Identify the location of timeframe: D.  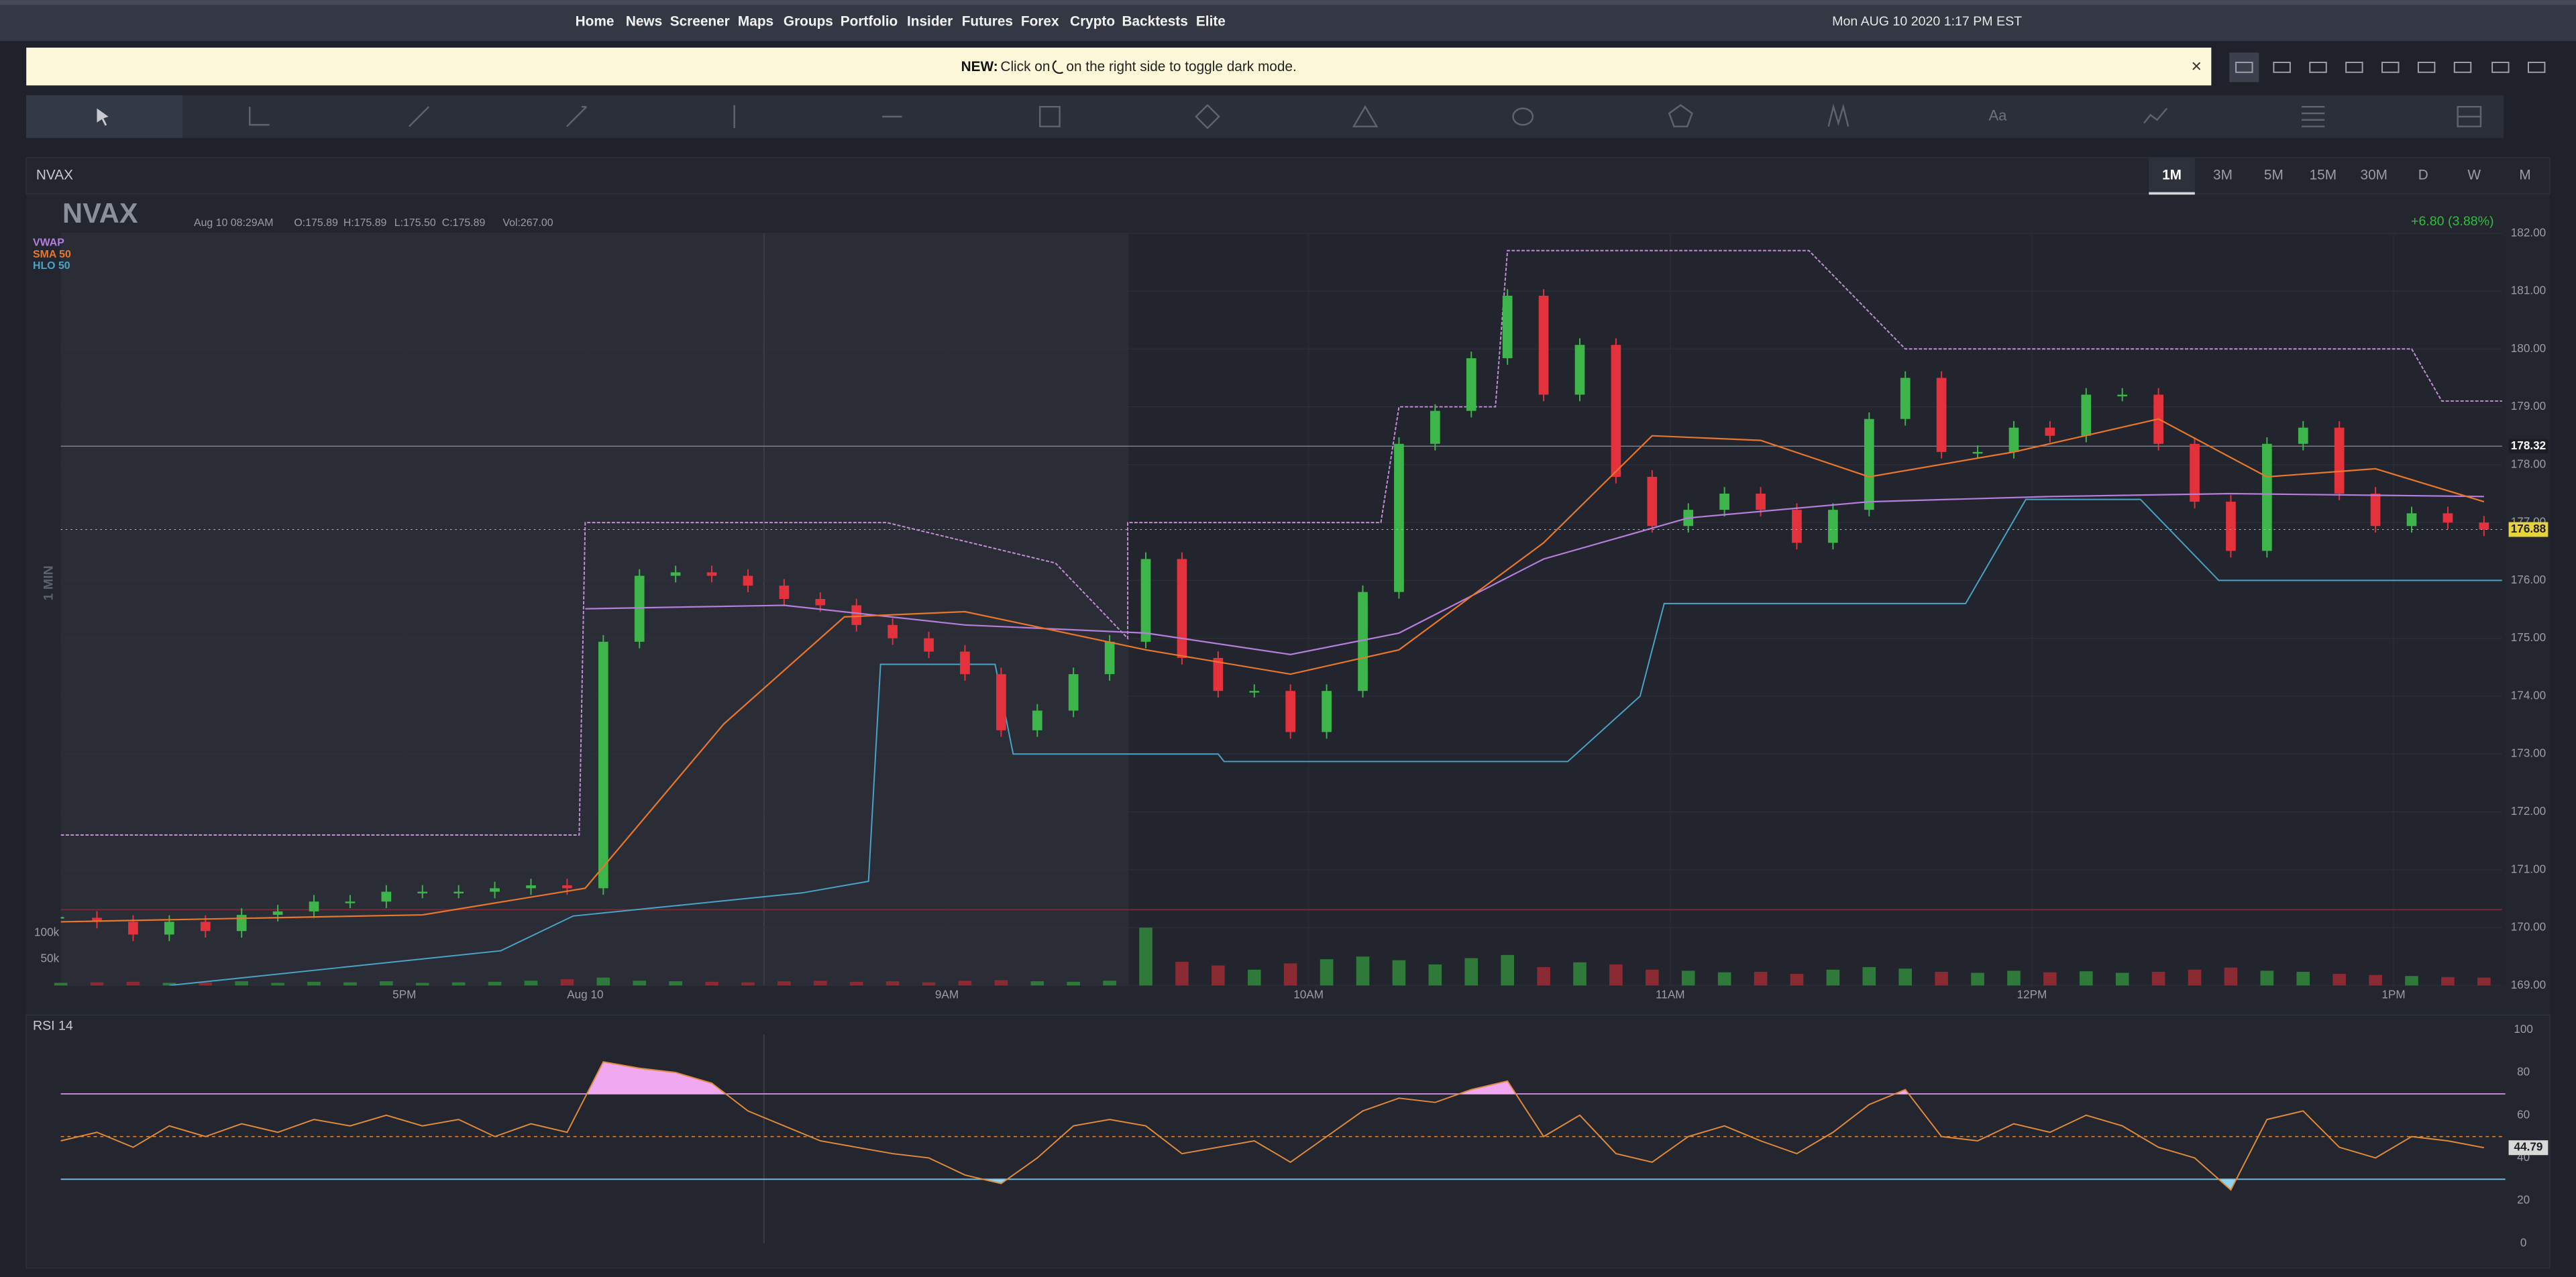
(2423, 175).